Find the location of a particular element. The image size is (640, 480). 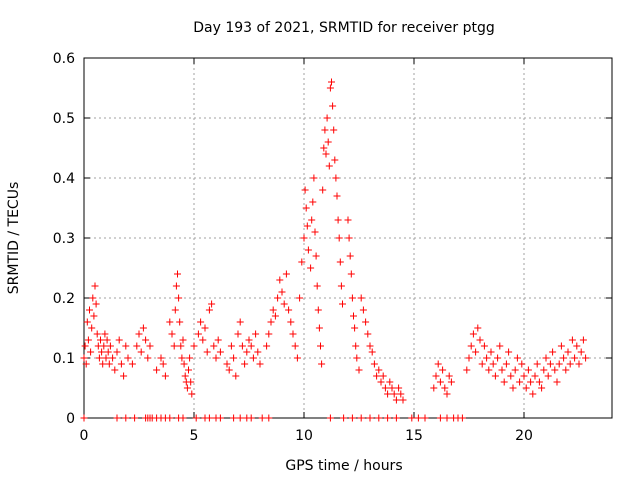

x-tick-label: 20 is located at coordinates (524, 436).